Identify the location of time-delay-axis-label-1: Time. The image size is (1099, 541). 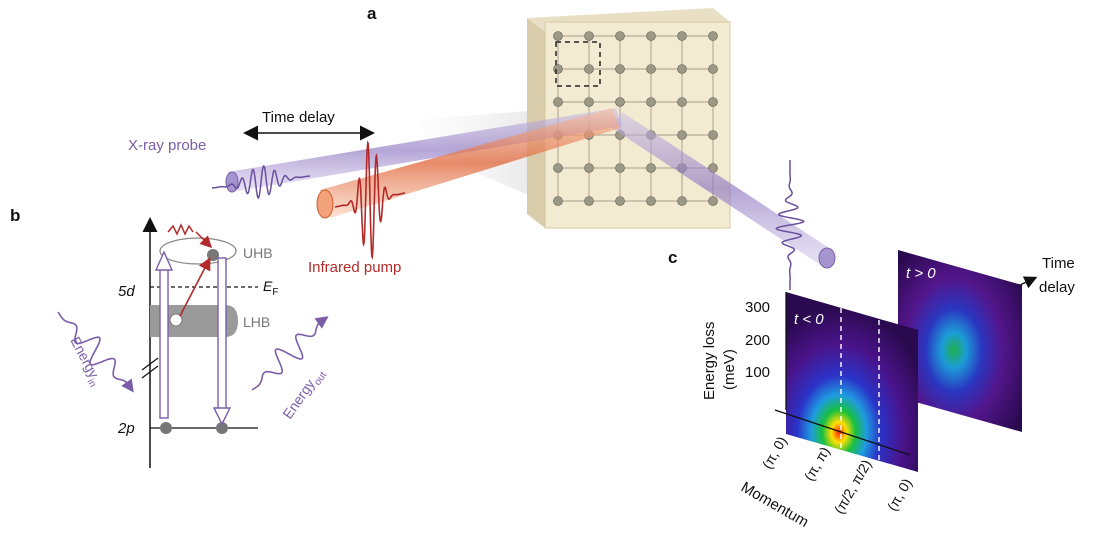
(1058, 263).